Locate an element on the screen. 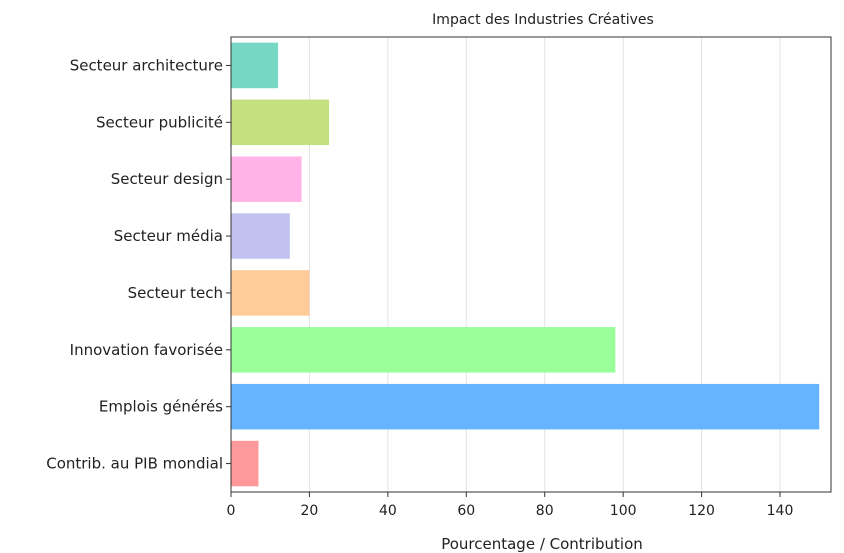 This screenshot has height=553, width=844. y-tick-label-7: Secteur architecture is located at coordinates (146, 65).